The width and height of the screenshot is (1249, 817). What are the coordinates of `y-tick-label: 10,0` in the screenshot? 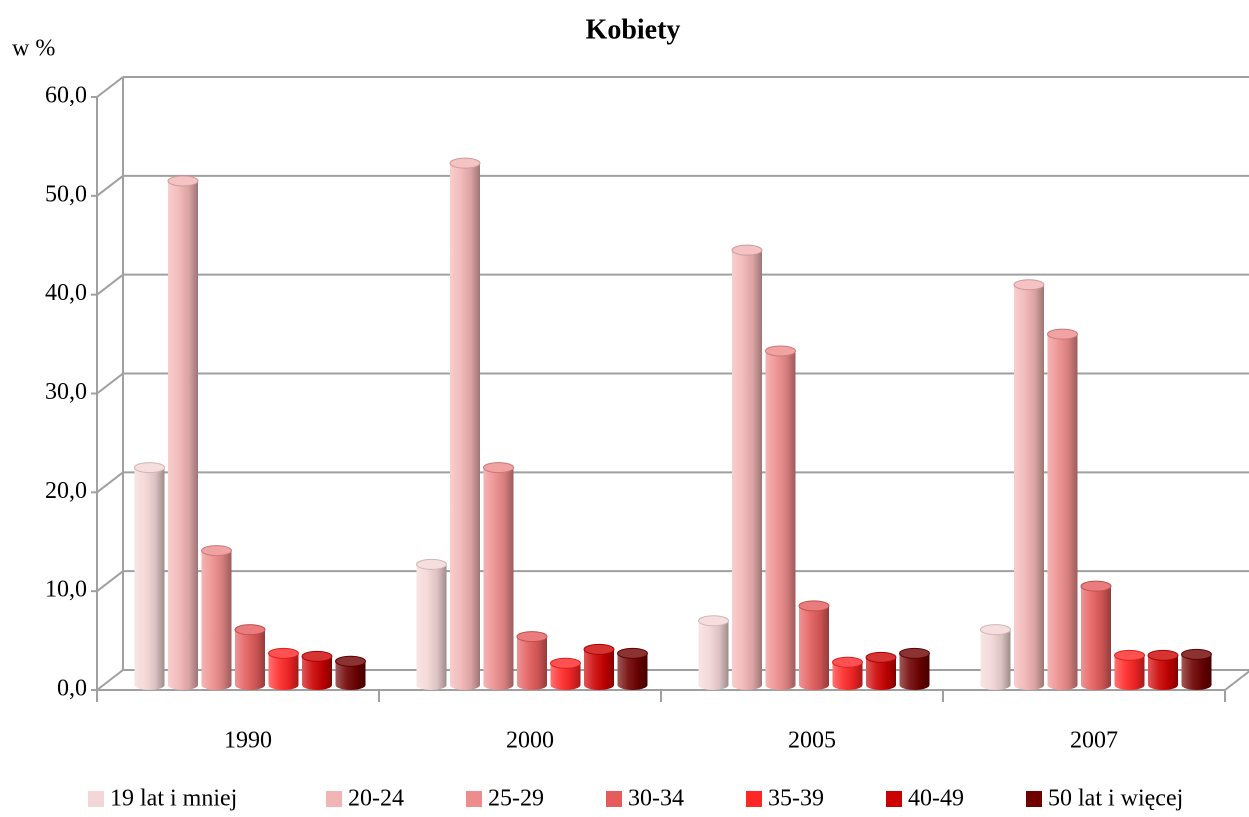 It's located at (66, 590).